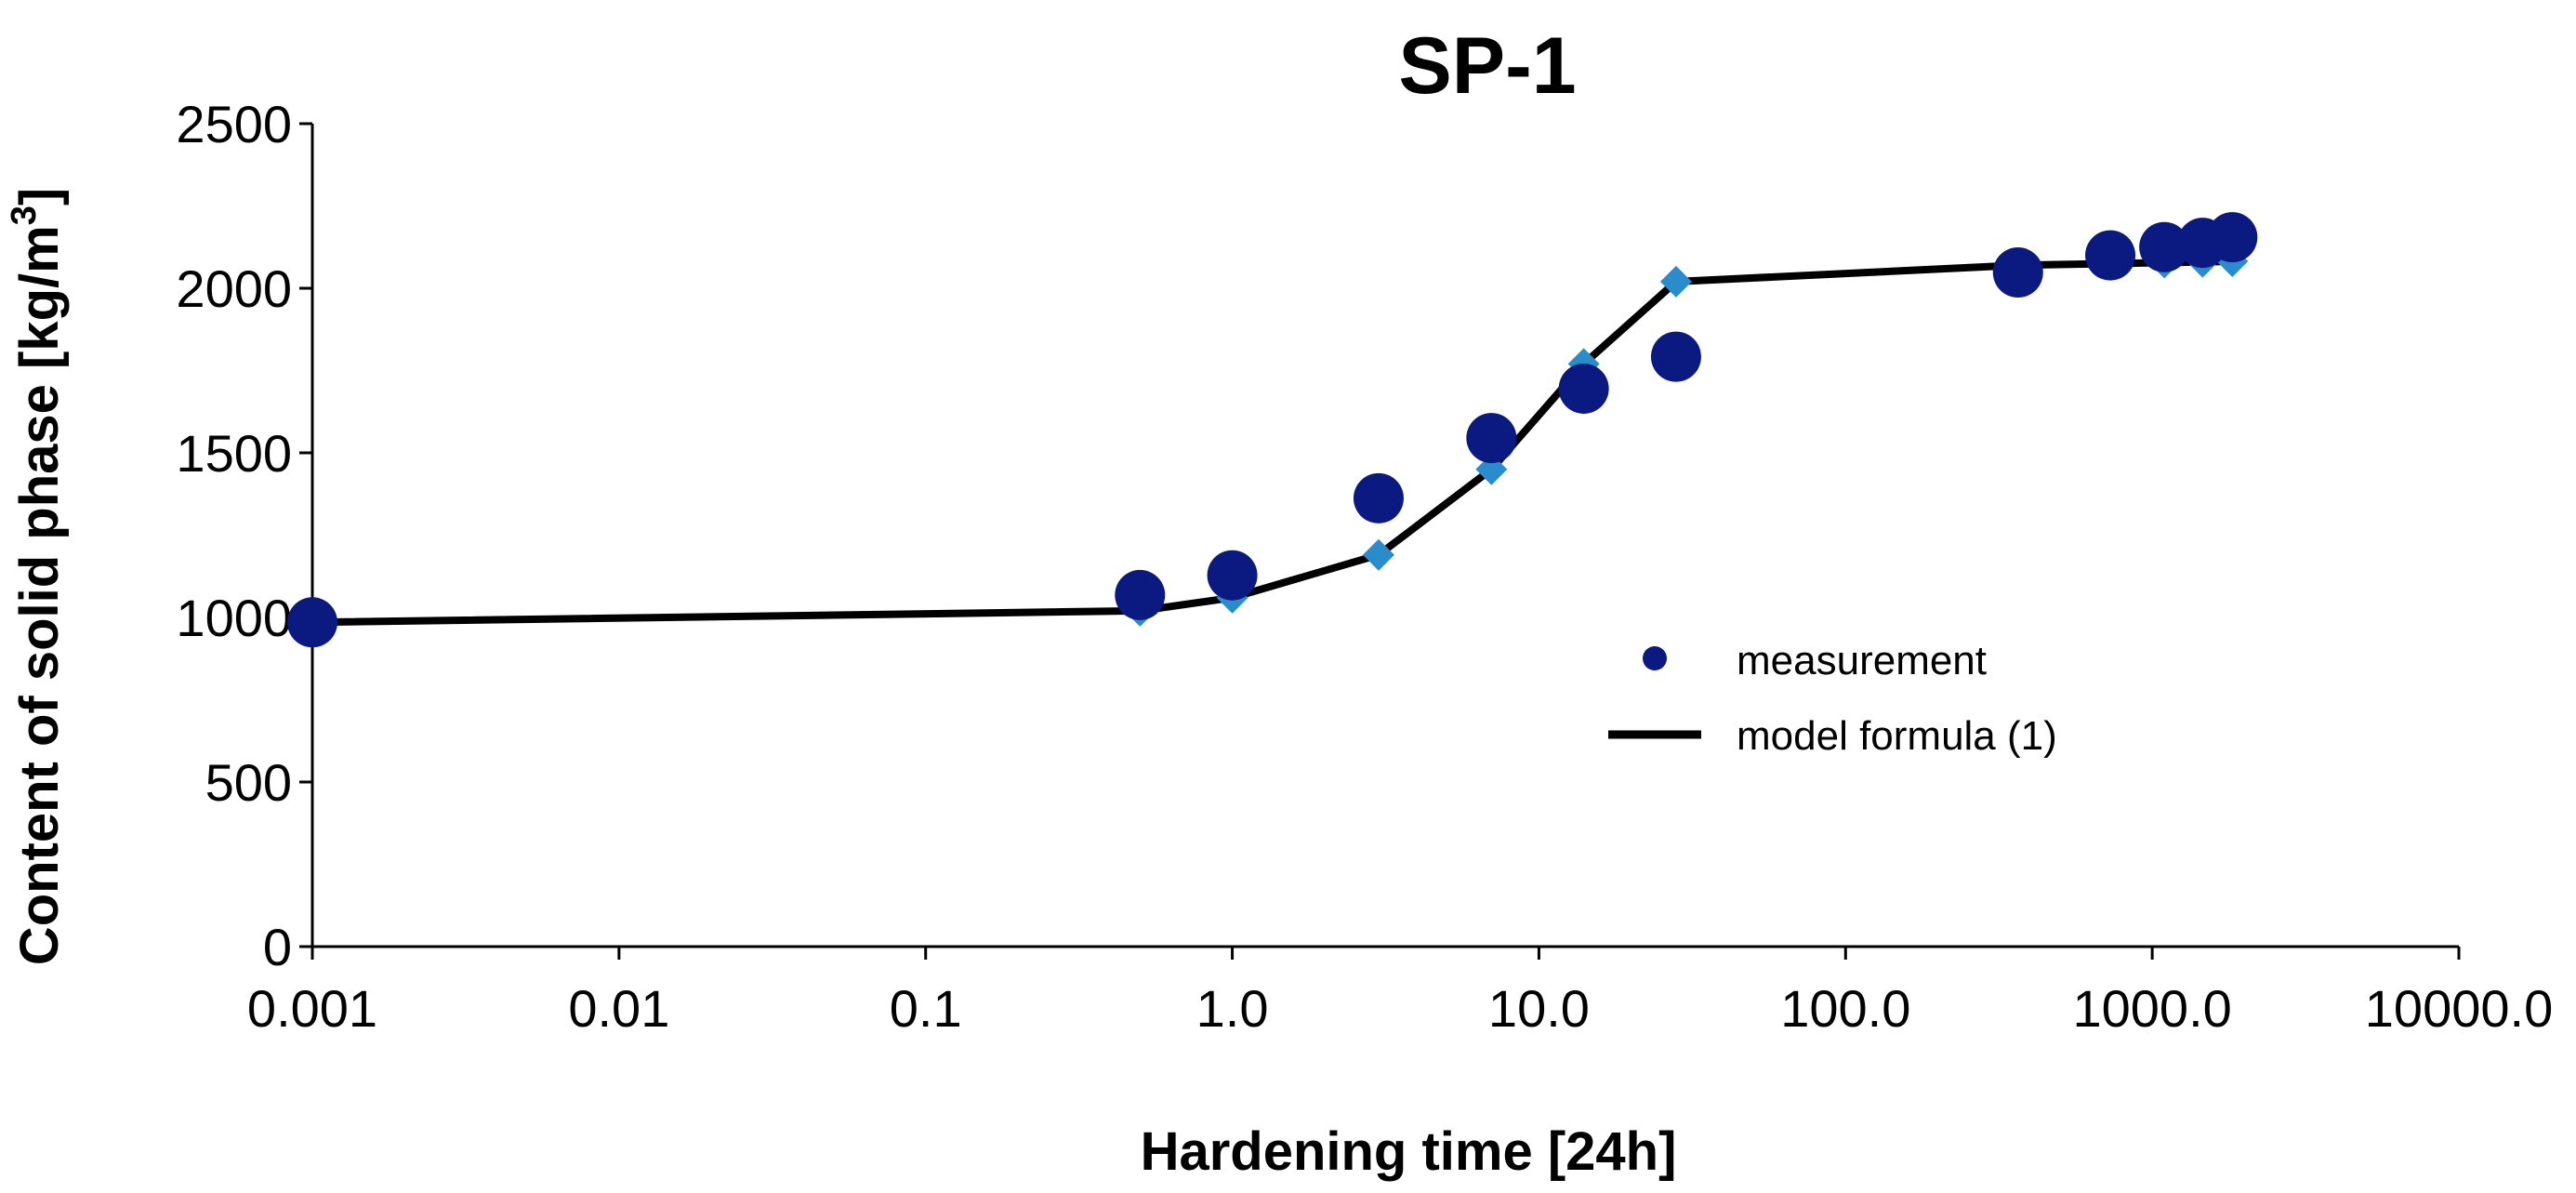 The image size is (2576, 1193). What do you see at coordinates (234, 124) in the screenshot?
I see `y-tick-label: 2500` at bounding box center [234, 124].